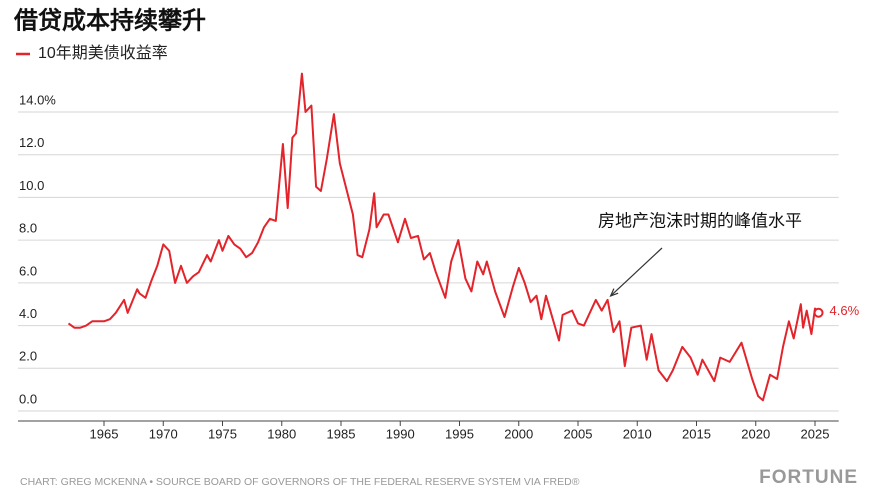 This screenshot has width=883, height=501. Describe the element at coordinates (700, 220) in the screenshot. I see `annotation-text: 房地产泡沫时期的峰值水平` at that location.